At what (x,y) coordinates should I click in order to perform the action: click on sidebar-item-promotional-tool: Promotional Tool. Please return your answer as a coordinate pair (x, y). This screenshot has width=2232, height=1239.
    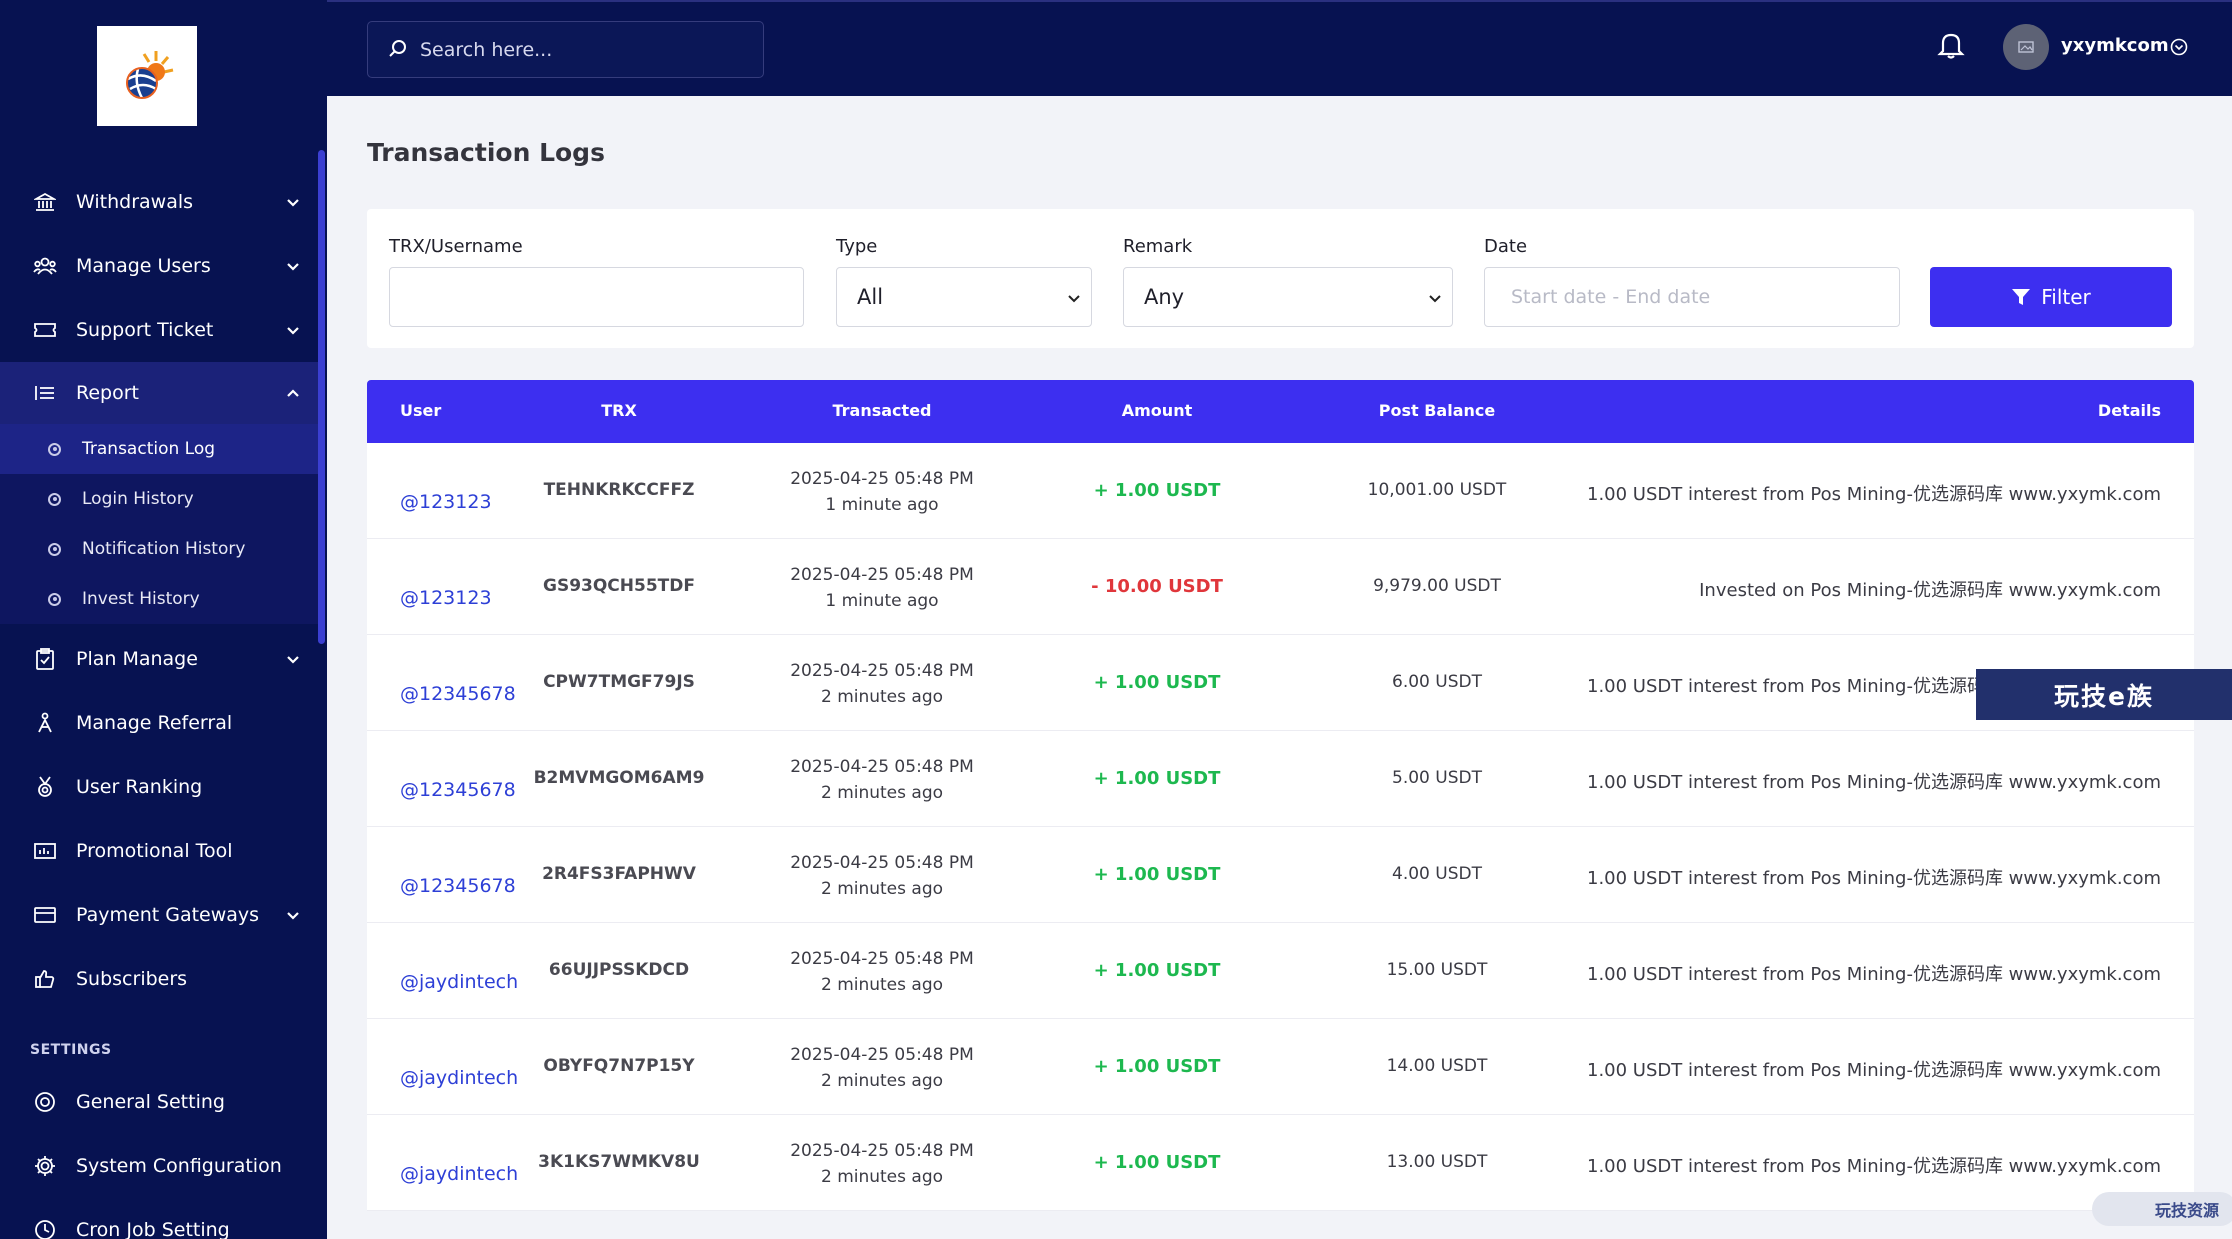
    Looking at the image, I should click on (159, 851).